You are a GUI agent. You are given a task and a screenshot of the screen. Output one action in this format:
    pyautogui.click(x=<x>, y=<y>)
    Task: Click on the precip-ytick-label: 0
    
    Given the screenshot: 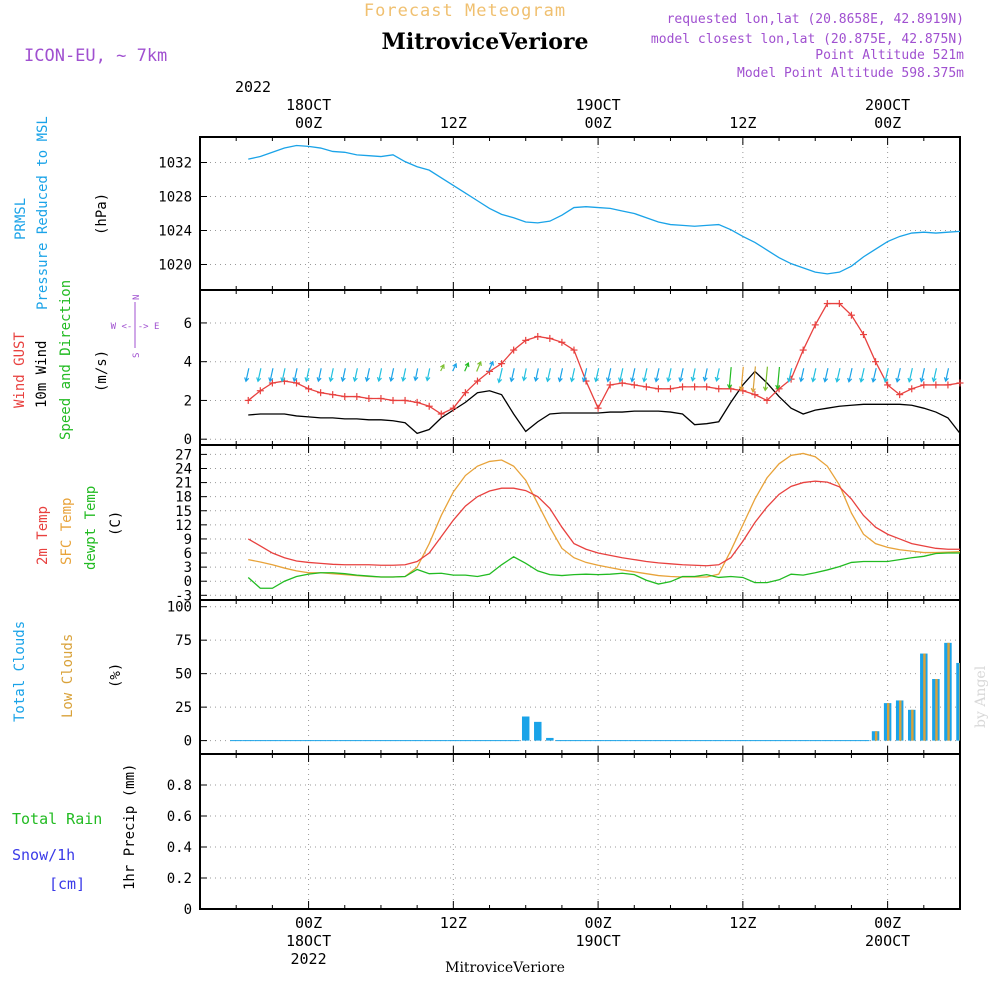 What is the action you would take?
    pyautogui.click(x=188, y=910)
    